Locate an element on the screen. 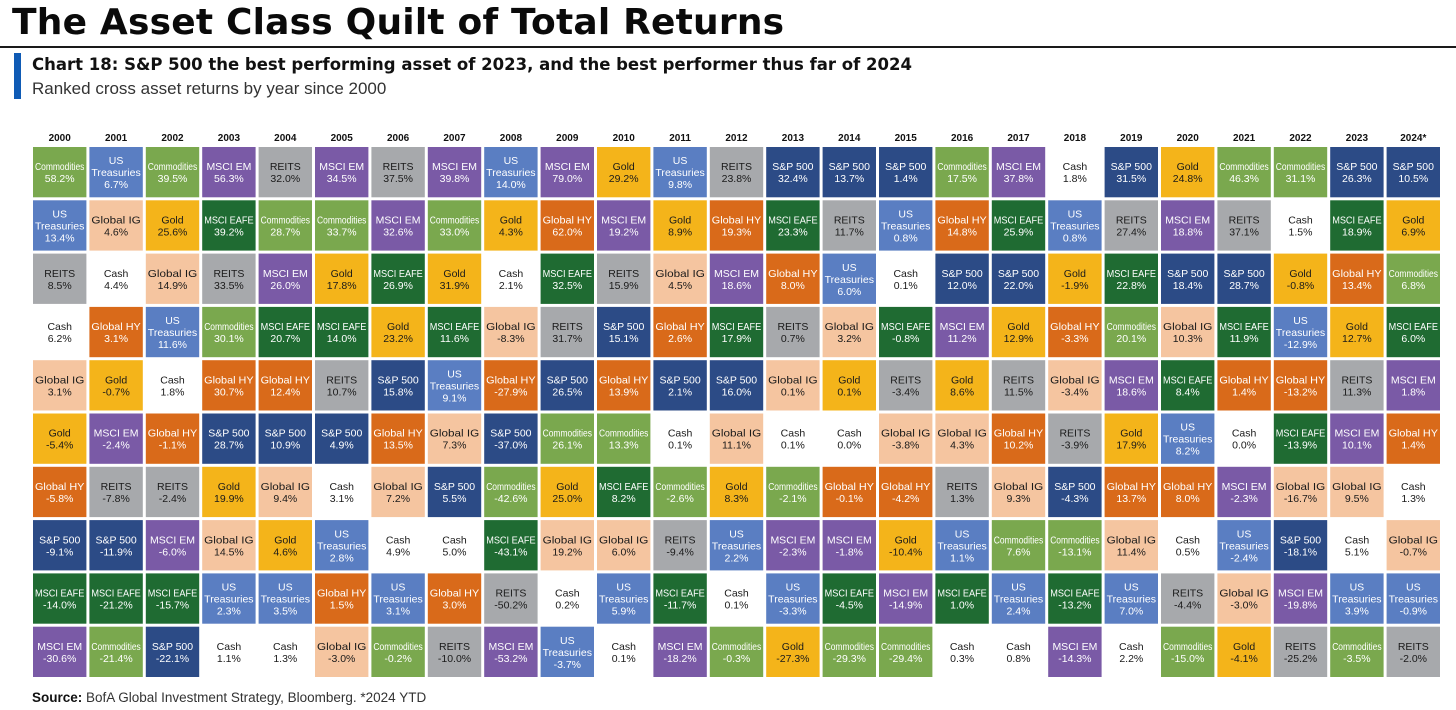 This screenshot has height=710, width=1456. asset-label: Cash is located at coordinates (398, 540).